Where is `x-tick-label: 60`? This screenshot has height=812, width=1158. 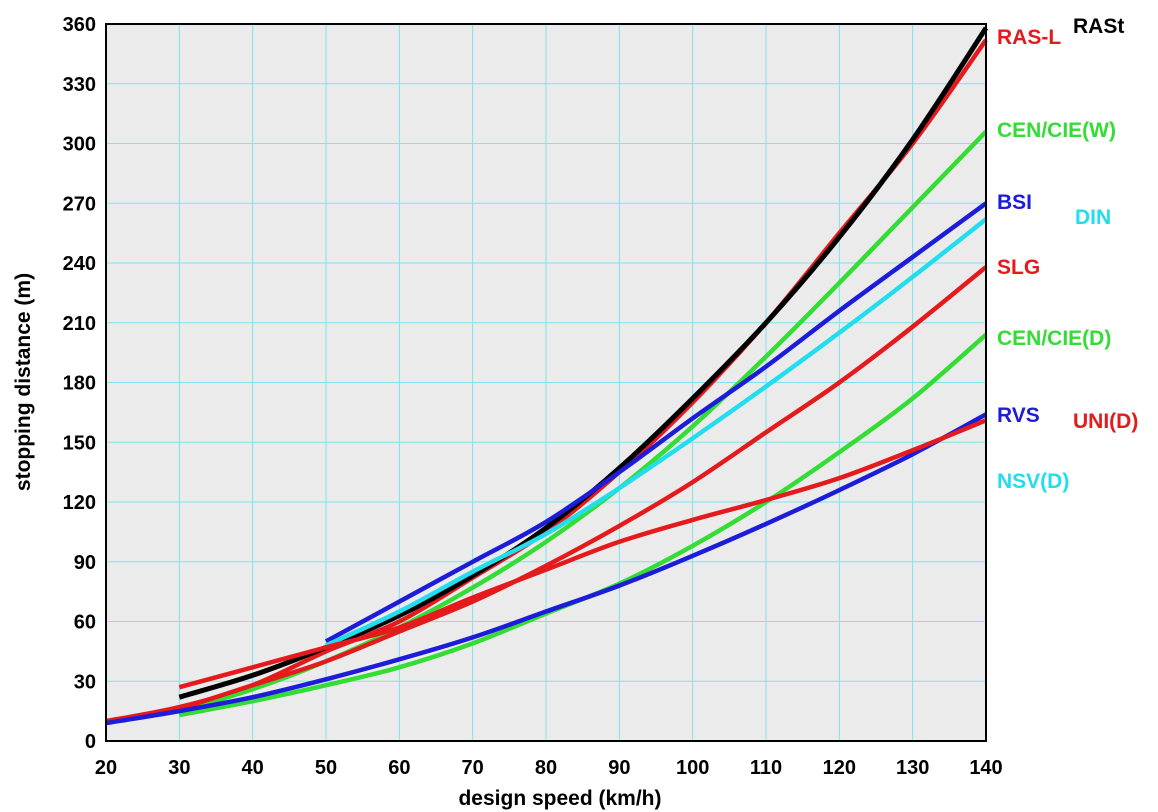
x-tick-label: 60 is located at coordinates (399, 768).